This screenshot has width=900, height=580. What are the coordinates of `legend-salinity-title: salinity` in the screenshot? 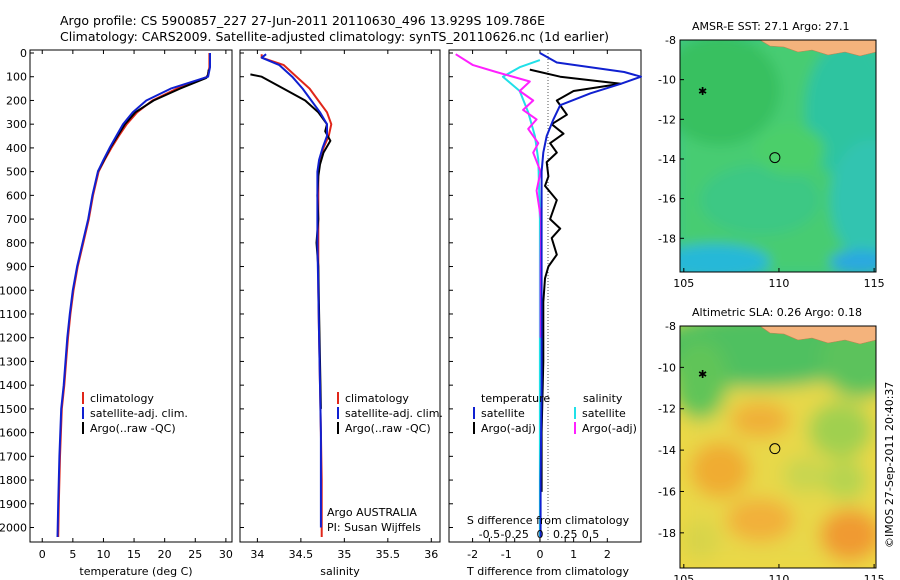 It's located at (603, 398).